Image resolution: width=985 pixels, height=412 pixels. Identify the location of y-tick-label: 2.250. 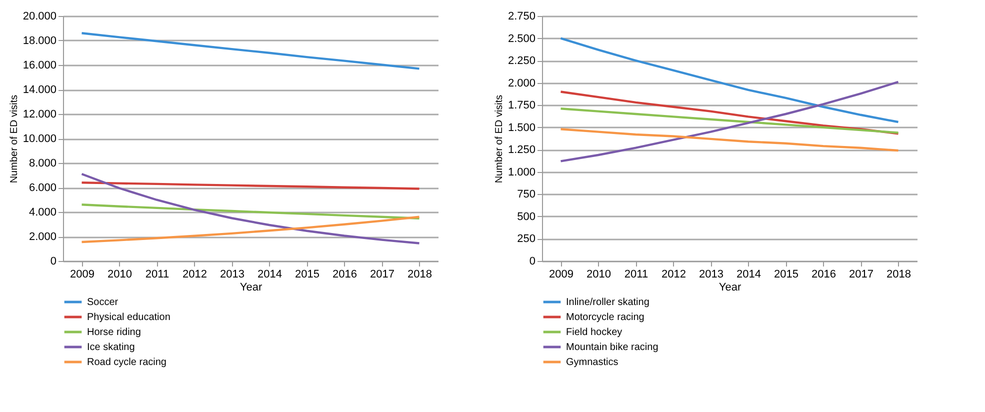
(522, 61).